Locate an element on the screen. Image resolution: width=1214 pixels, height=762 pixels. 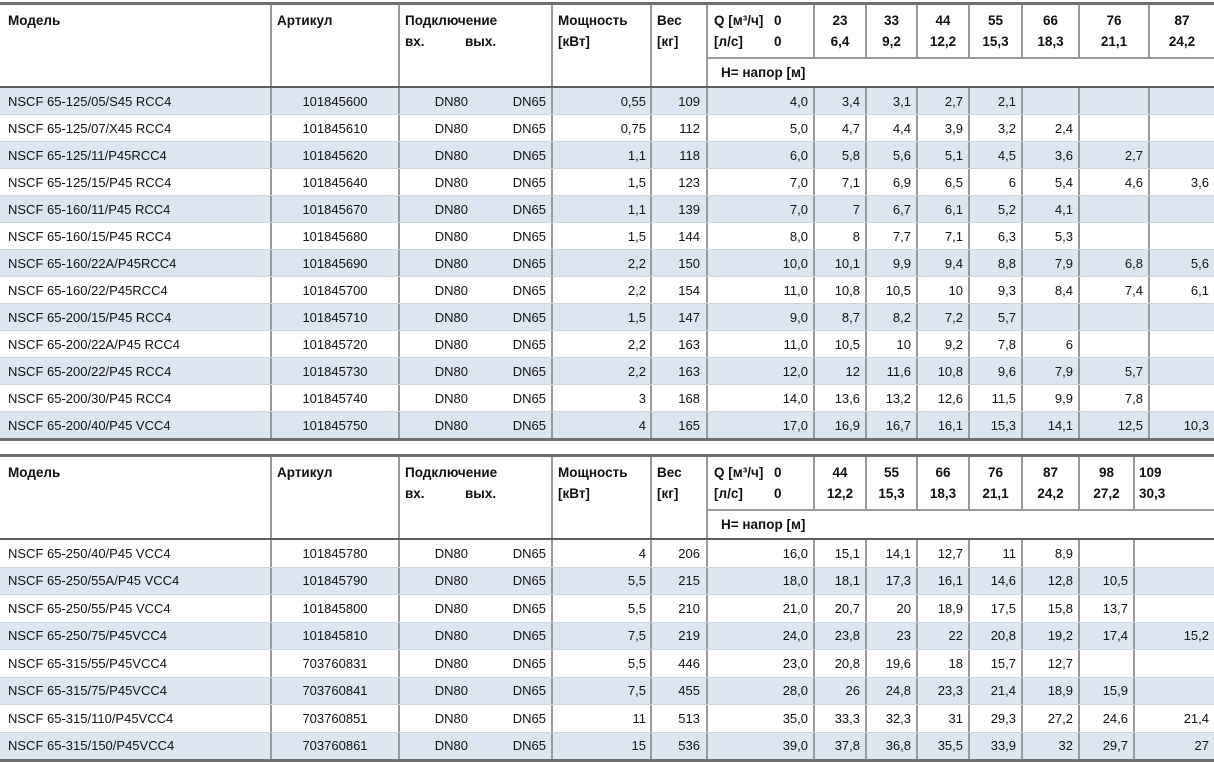
column-header-weight: Вес [кг] is located at coordinates (680, 497).